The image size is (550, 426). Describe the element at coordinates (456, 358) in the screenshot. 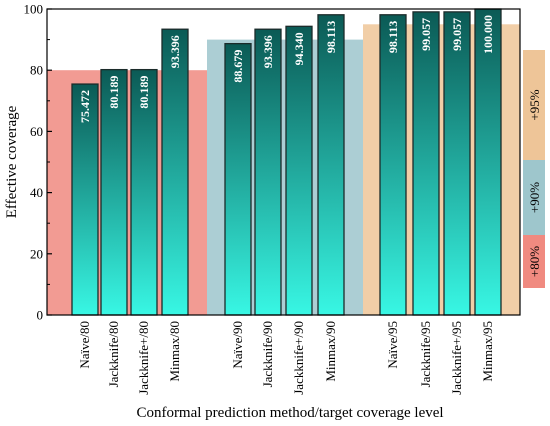

I see `x-tick-label: Jackknife+/95` at that location.